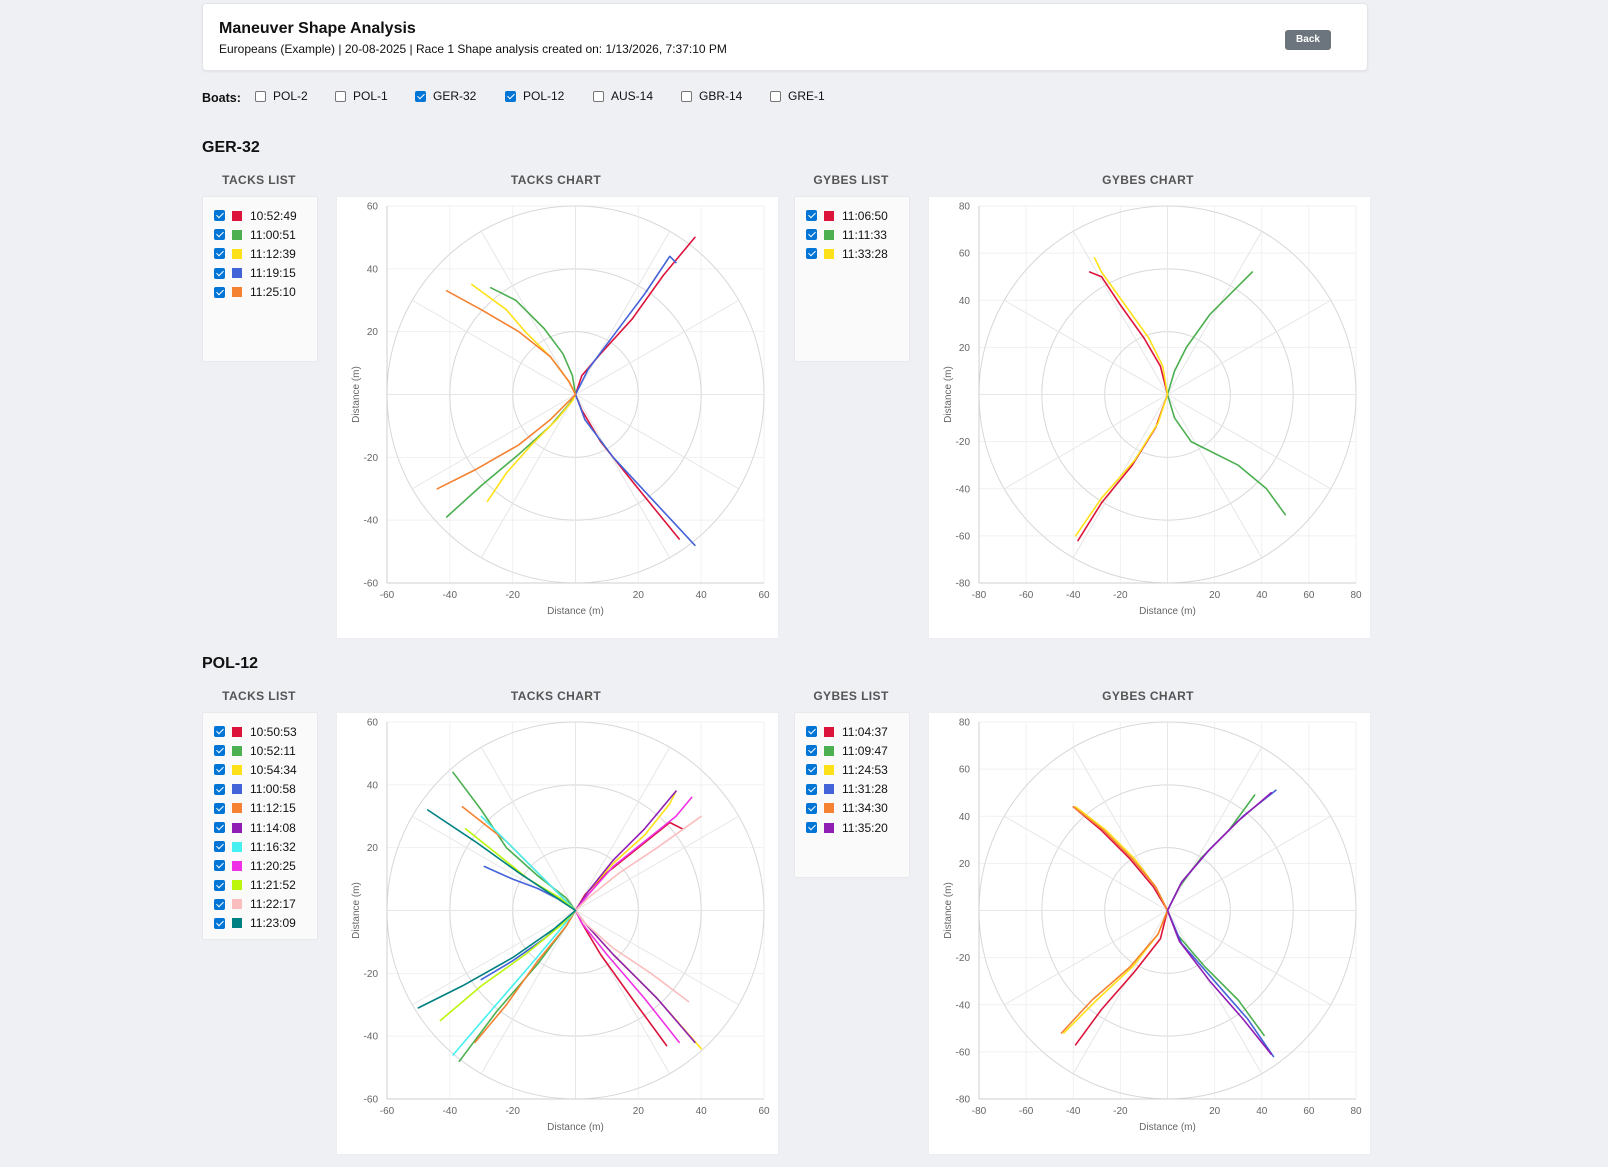  I want to click on tack-list-item: 11:23:09, so click(260, 923).